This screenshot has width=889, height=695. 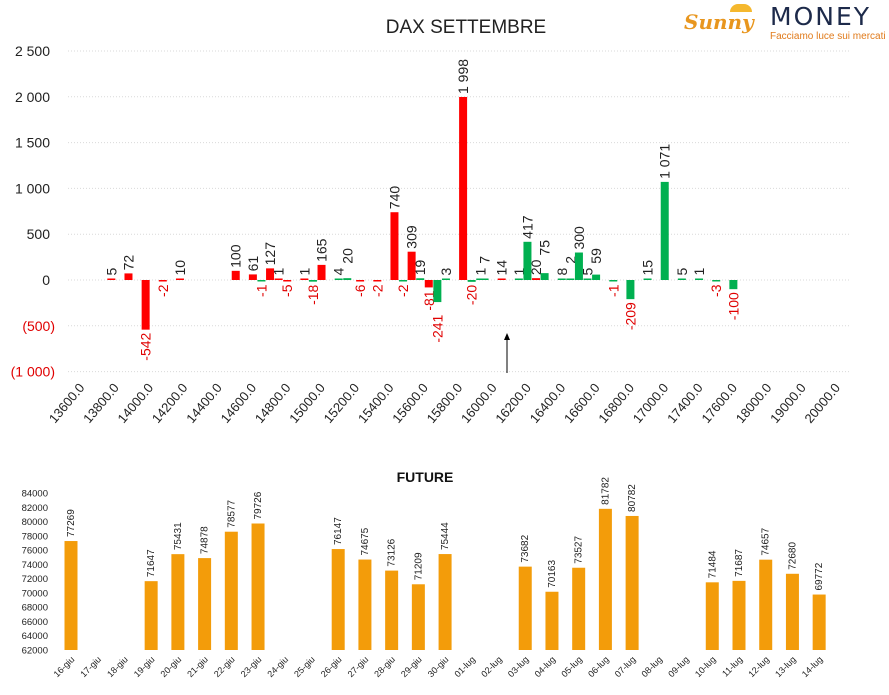 I want to click on y-tick-label: 72000, so click(x=35, y=579).